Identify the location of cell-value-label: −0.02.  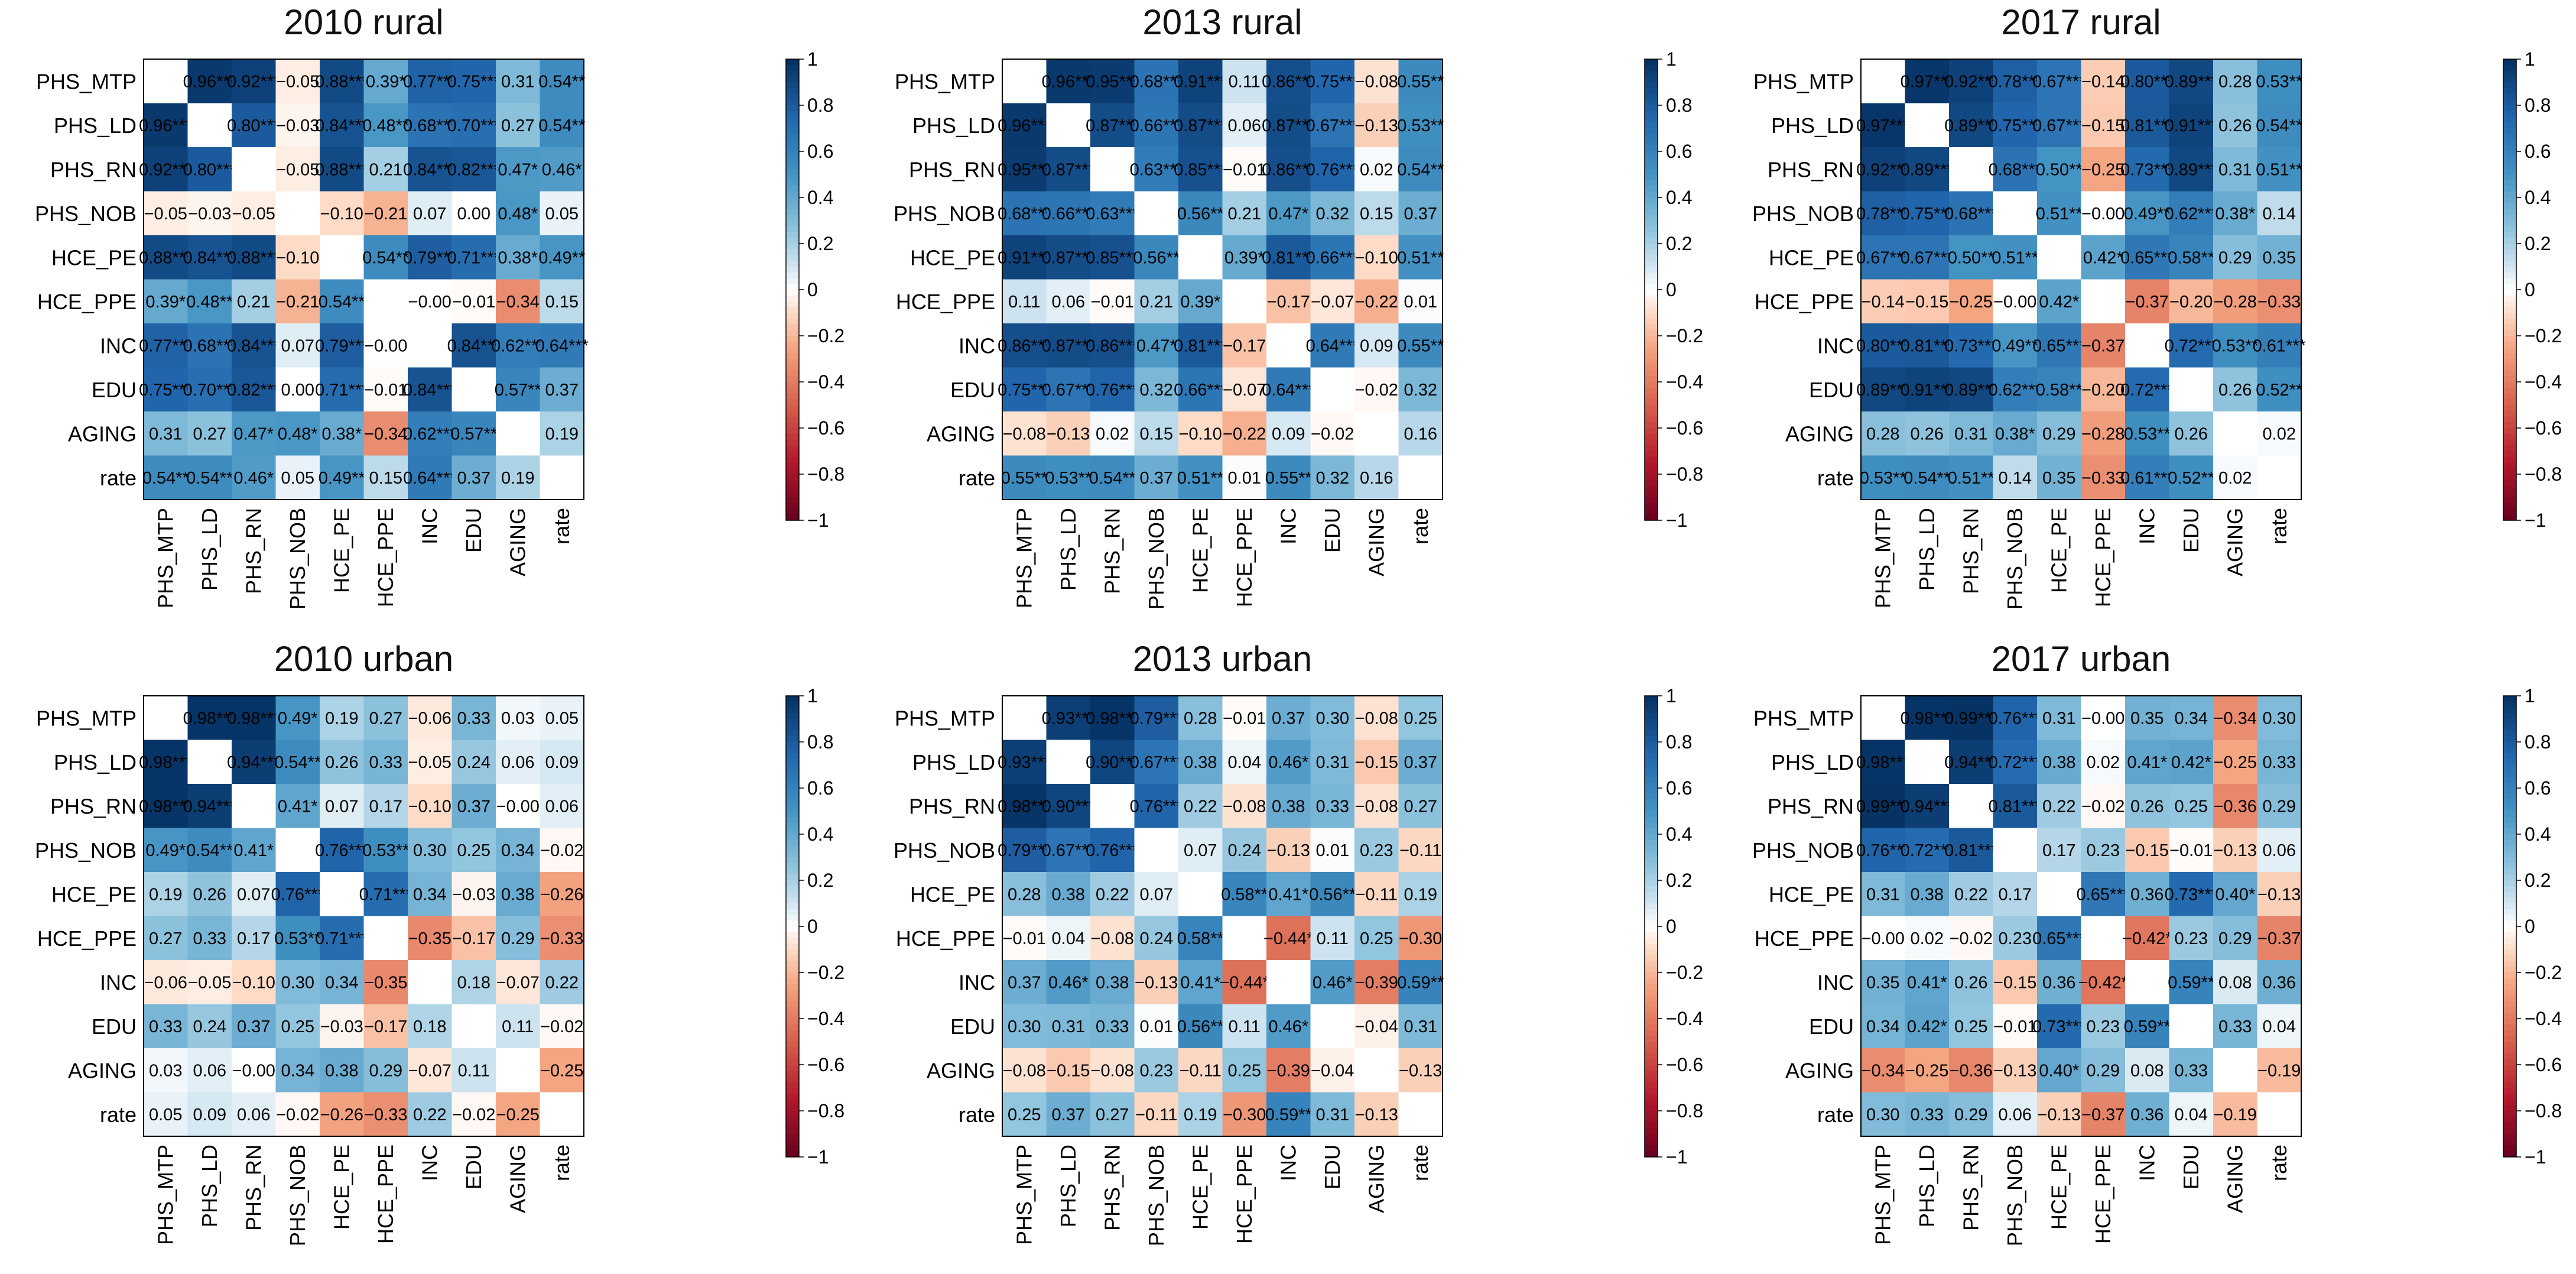
(561, 1026).